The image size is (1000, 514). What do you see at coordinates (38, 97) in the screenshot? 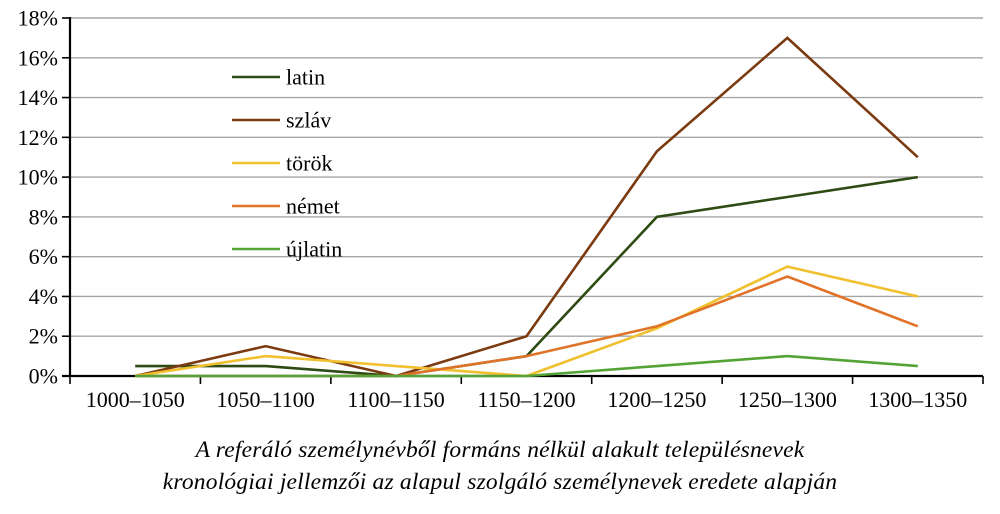
I see `y-tick-label: 14%` at bounding box center [38, 97].